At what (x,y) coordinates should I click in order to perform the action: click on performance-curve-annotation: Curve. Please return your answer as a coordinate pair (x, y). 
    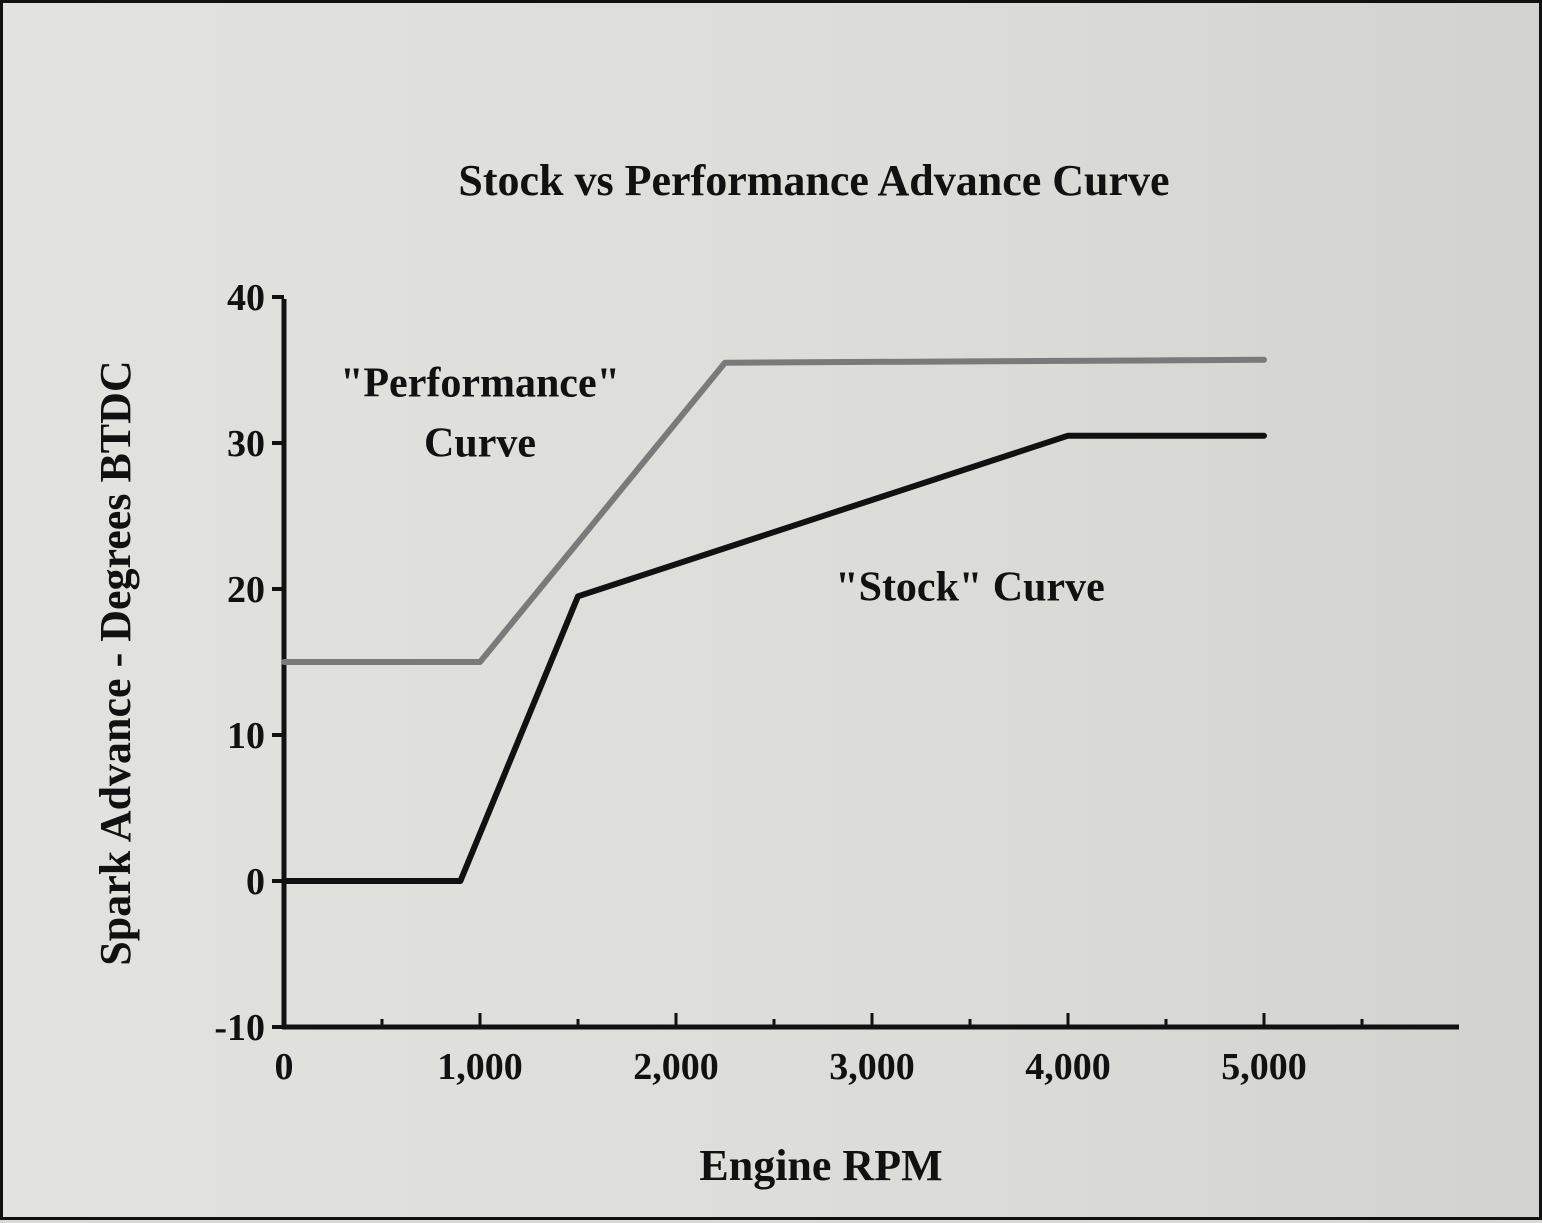
    Looking at the image, I should click on (480, 443).